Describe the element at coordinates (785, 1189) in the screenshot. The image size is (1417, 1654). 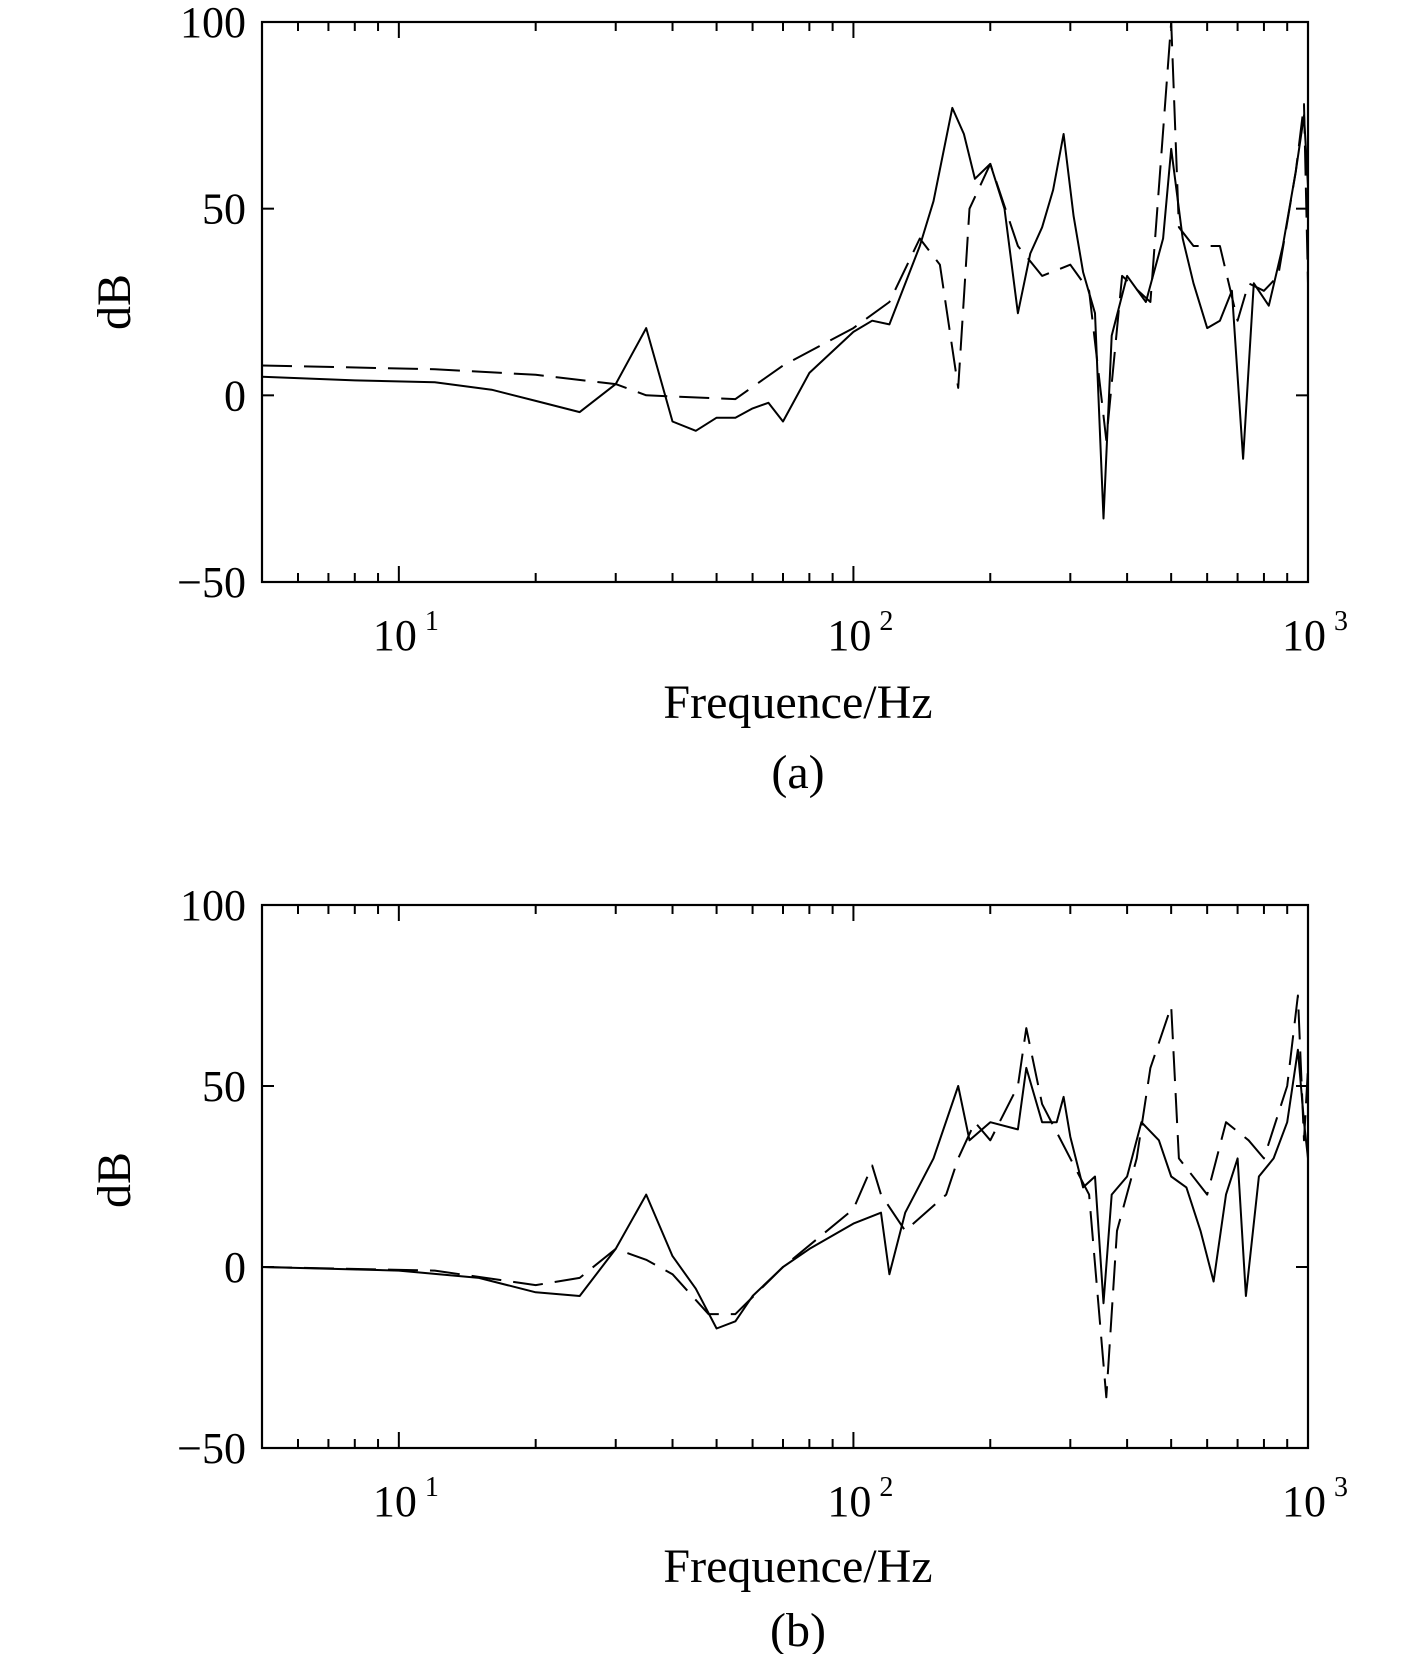
I see `series-line-solid` at that location.